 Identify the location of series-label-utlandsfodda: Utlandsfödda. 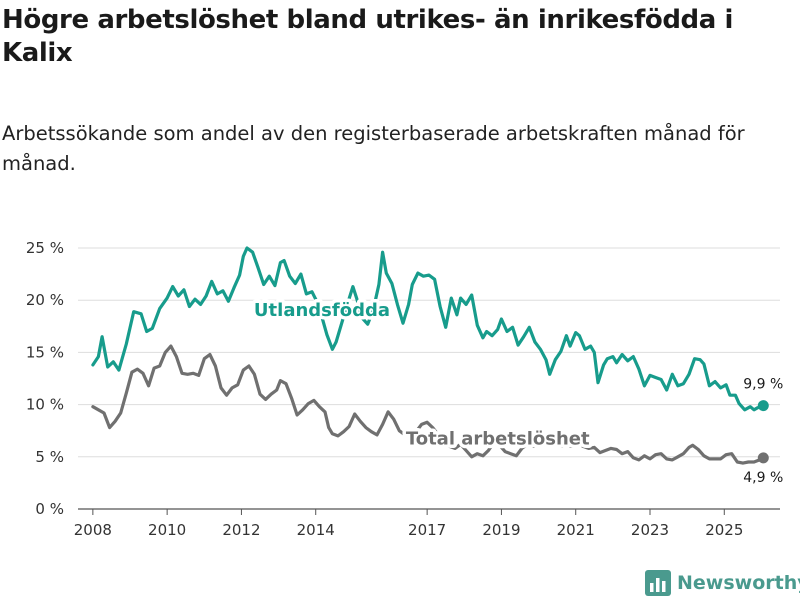
(322, 310).